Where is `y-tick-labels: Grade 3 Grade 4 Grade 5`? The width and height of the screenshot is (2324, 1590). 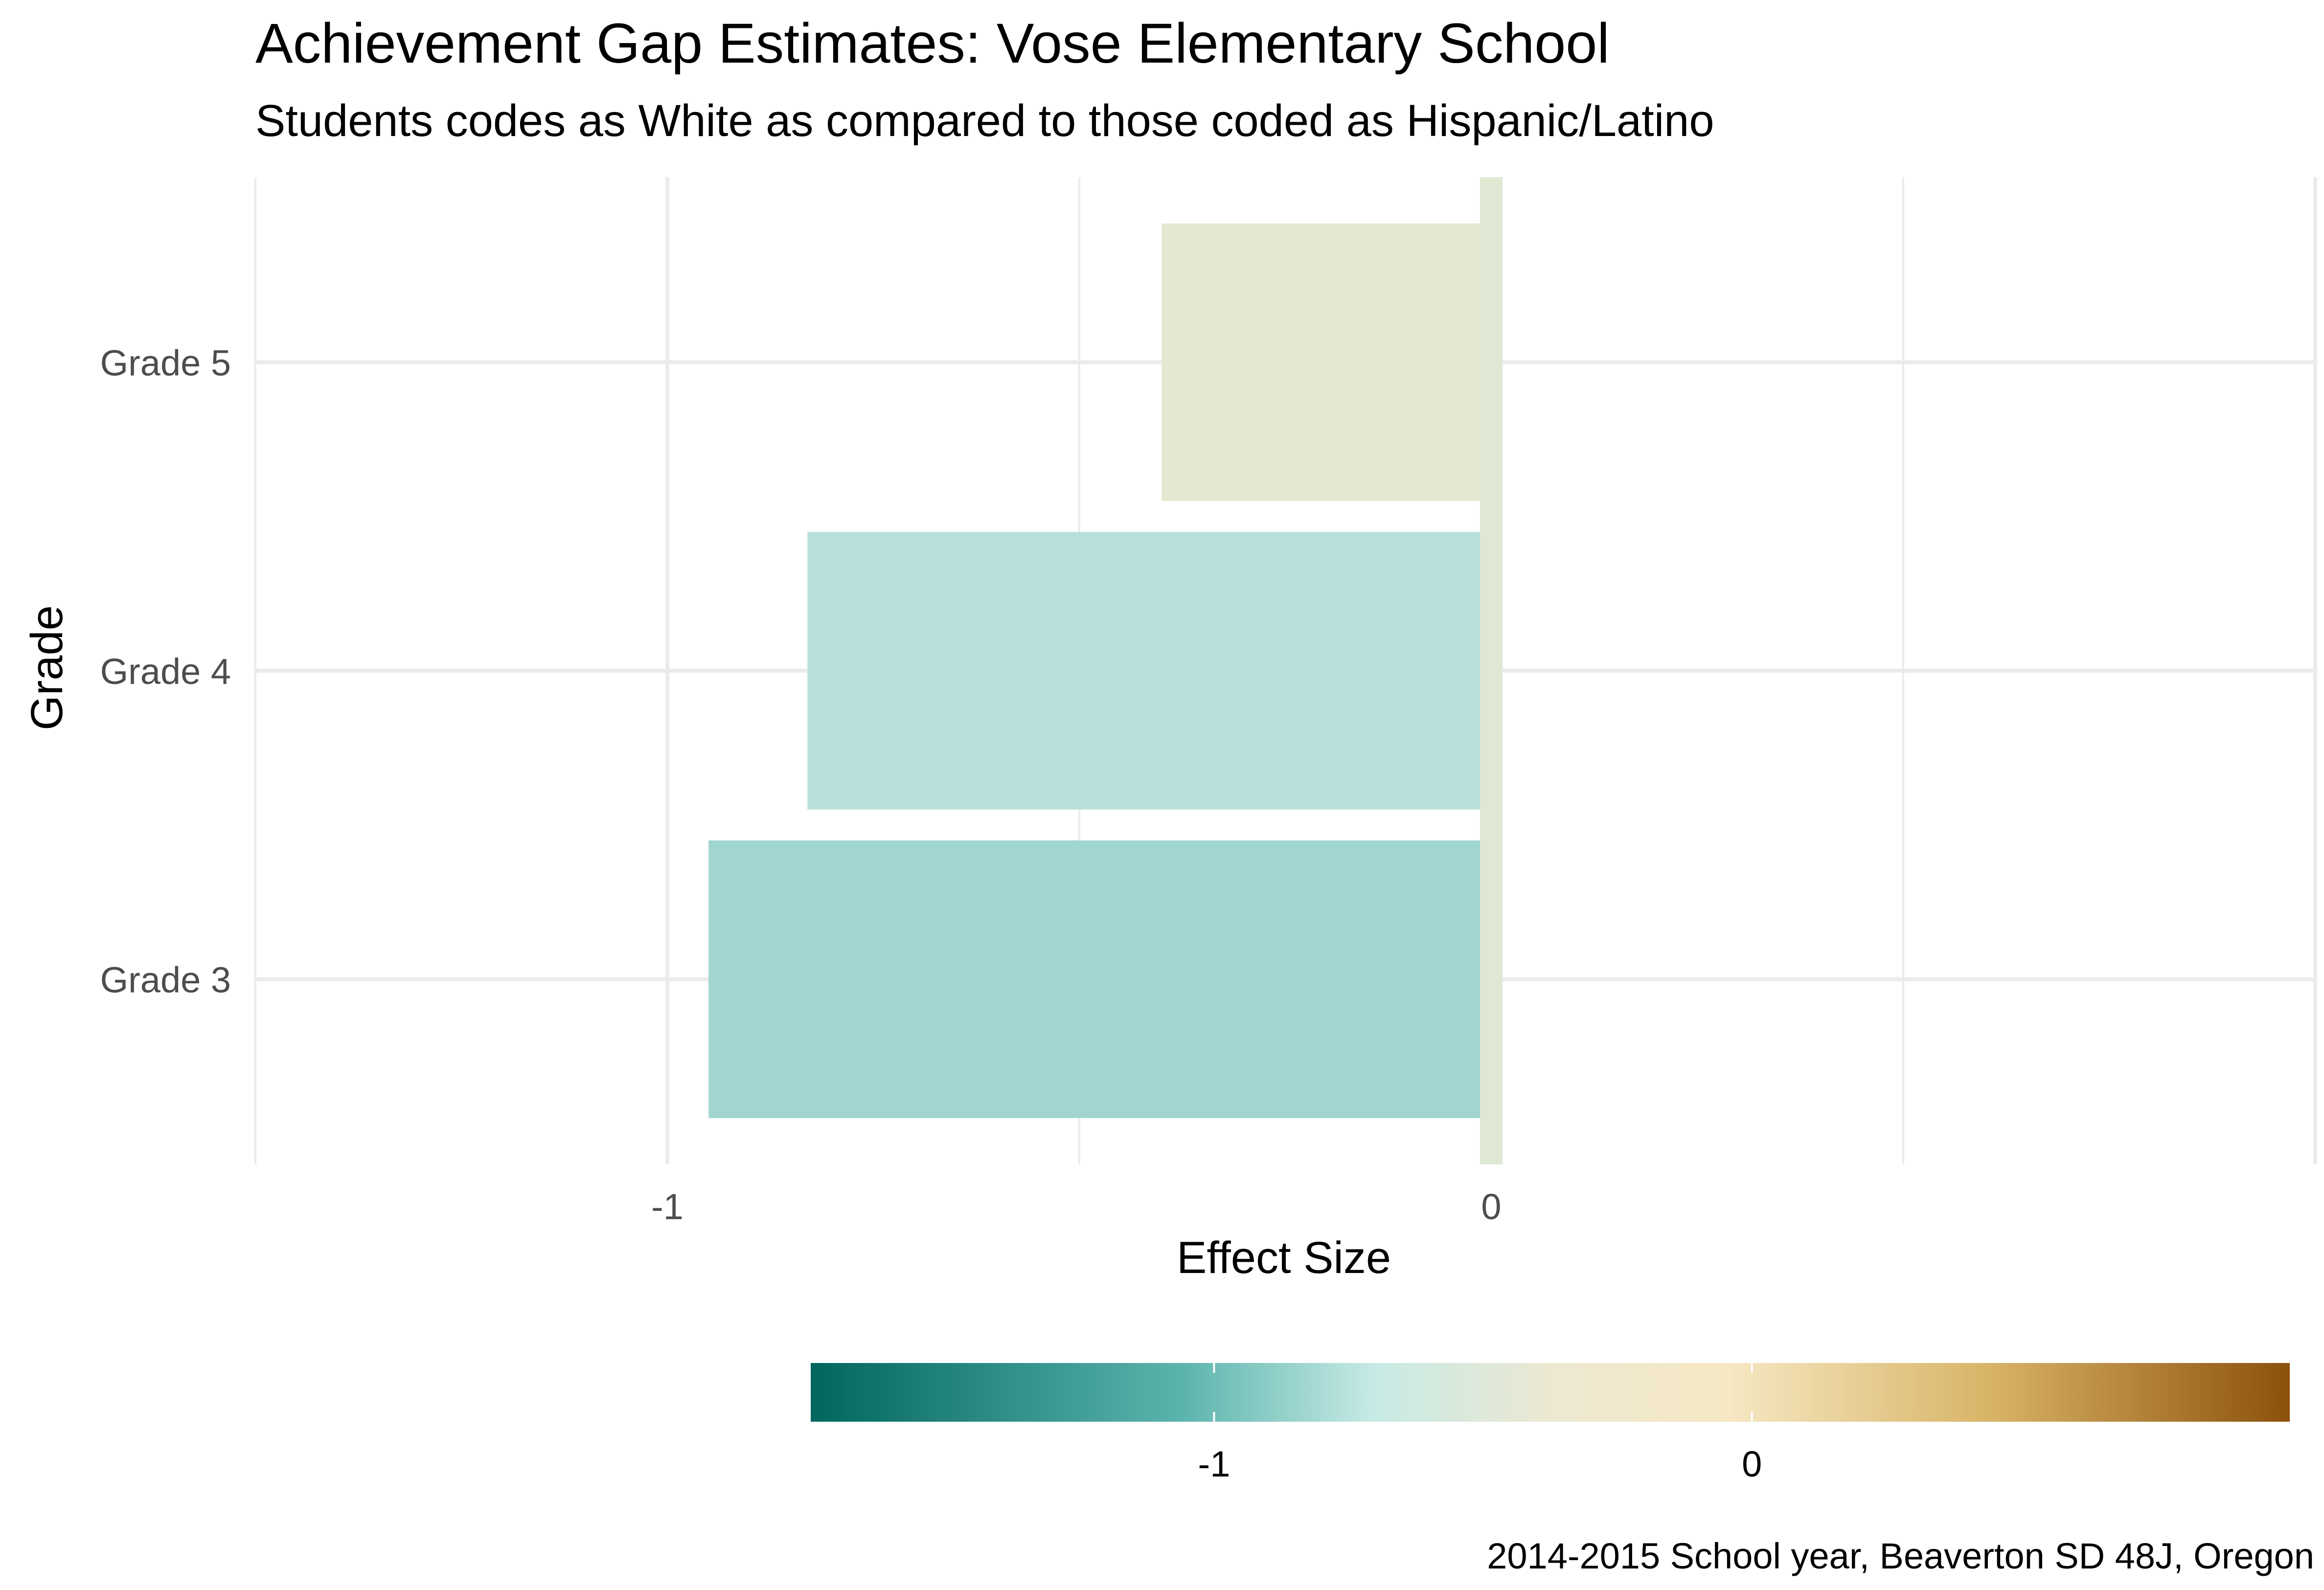
y-tick-labels: Grade 3 Grade 4 Grade 5 is located at coordinates (166, 671).